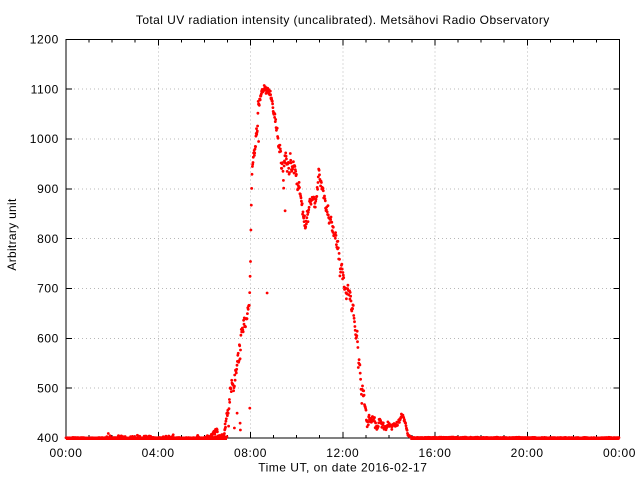  Describe the element at coordinates (48, 388) in the screenshot. I see `svg-text: 500` at that location.